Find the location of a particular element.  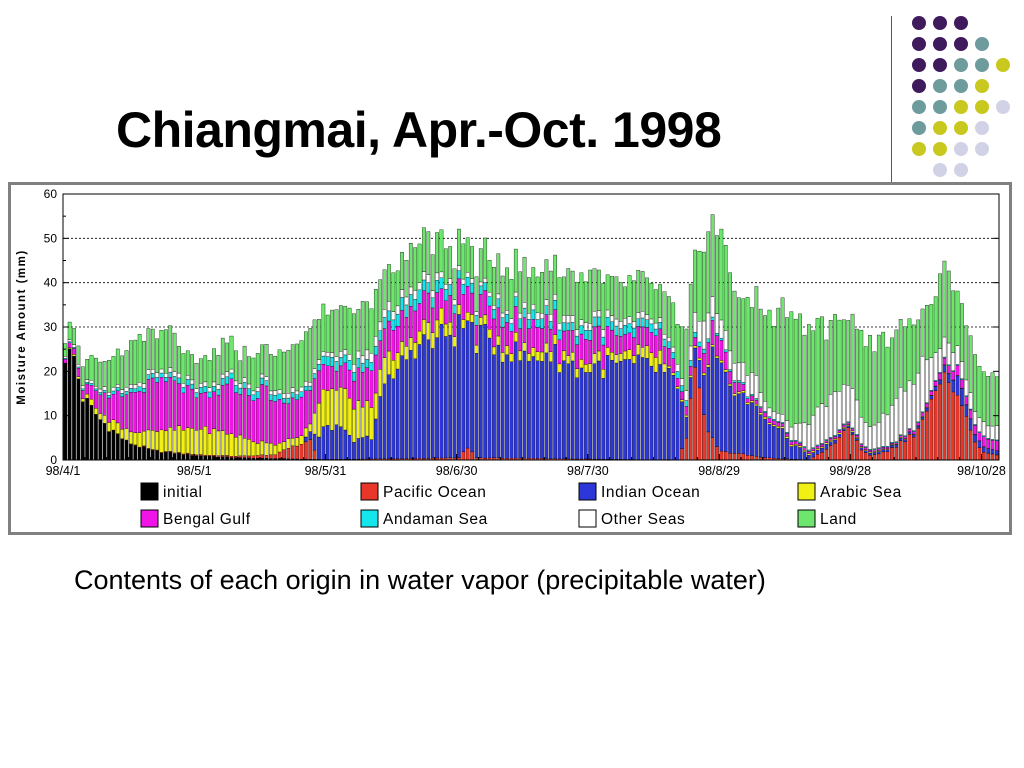

y-tick-label: 50 is located at coordinates (51, 238).